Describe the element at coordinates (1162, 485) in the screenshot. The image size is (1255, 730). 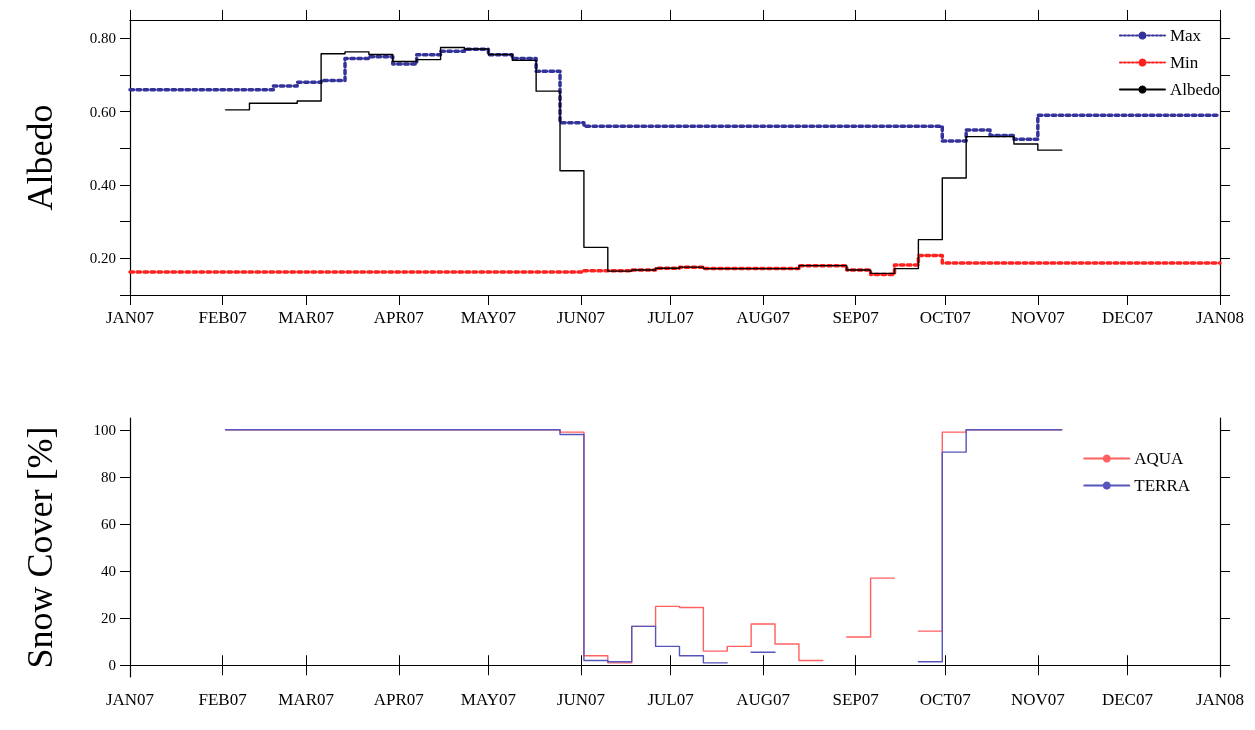
I see `legend-label: TERRA` at that location.